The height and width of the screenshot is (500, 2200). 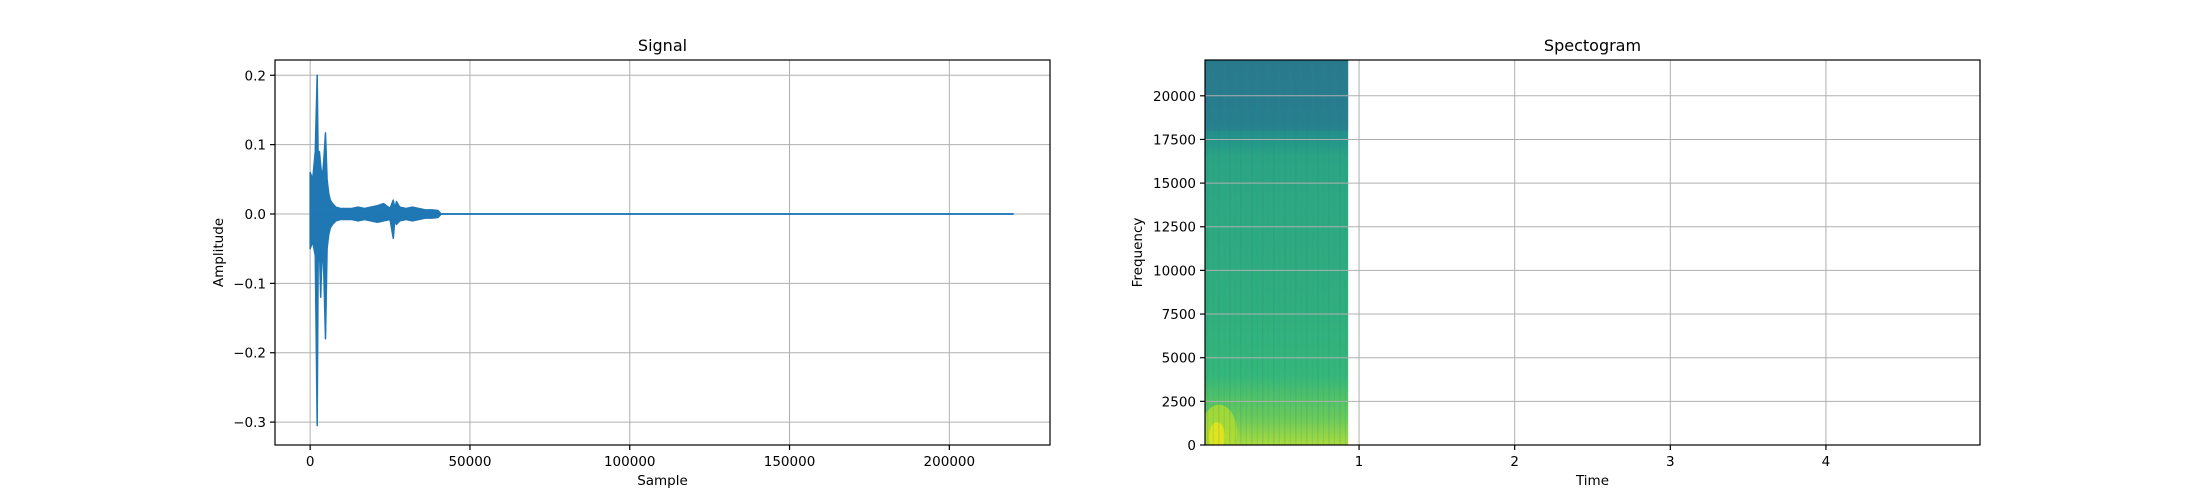 What do you see at coordinates (1138, 253) in the screenshot?
I see `spectrogram-y-axis-label: Frequency` at bounding box center [1138, 253].